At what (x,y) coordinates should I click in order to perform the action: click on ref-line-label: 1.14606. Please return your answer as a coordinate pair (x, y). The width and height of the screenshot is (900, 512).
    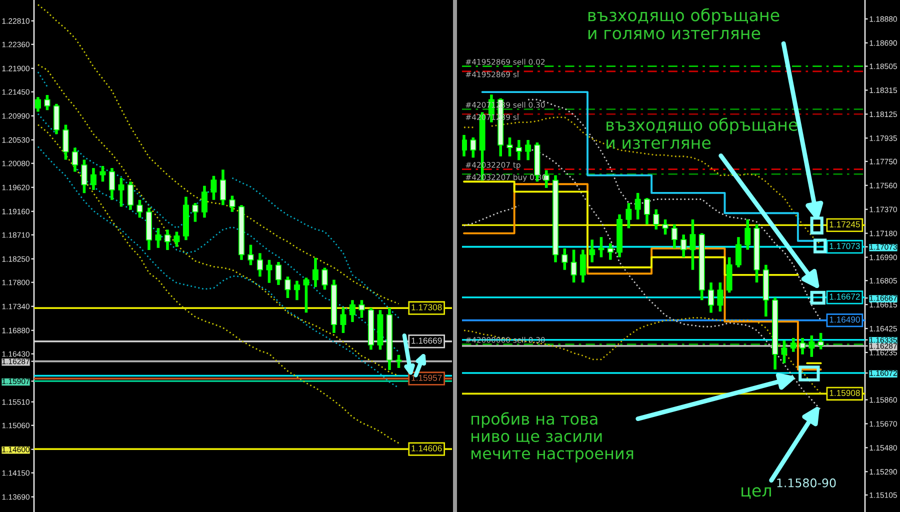
    Looking at the image, I should click on (427, 448).